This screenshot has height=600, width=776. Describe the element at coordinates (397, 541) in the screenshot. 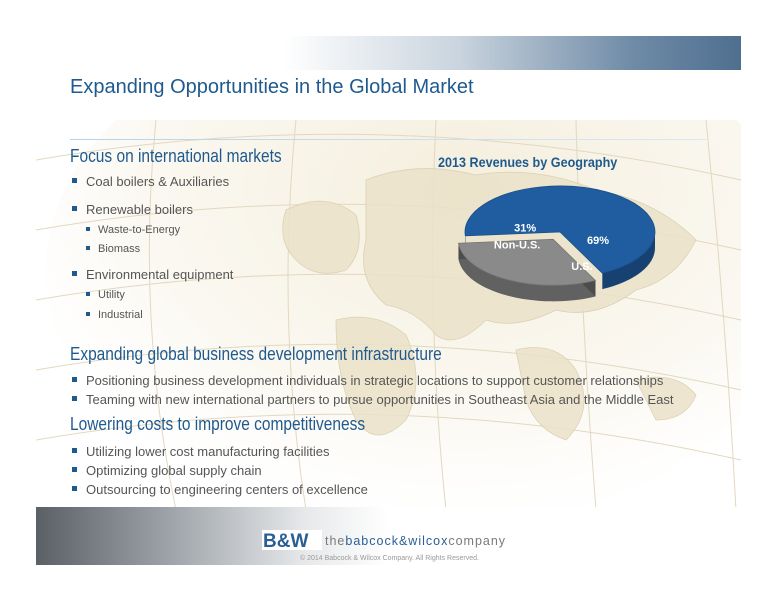

I see `wordmark-name: babcock&wilcox` at that location.